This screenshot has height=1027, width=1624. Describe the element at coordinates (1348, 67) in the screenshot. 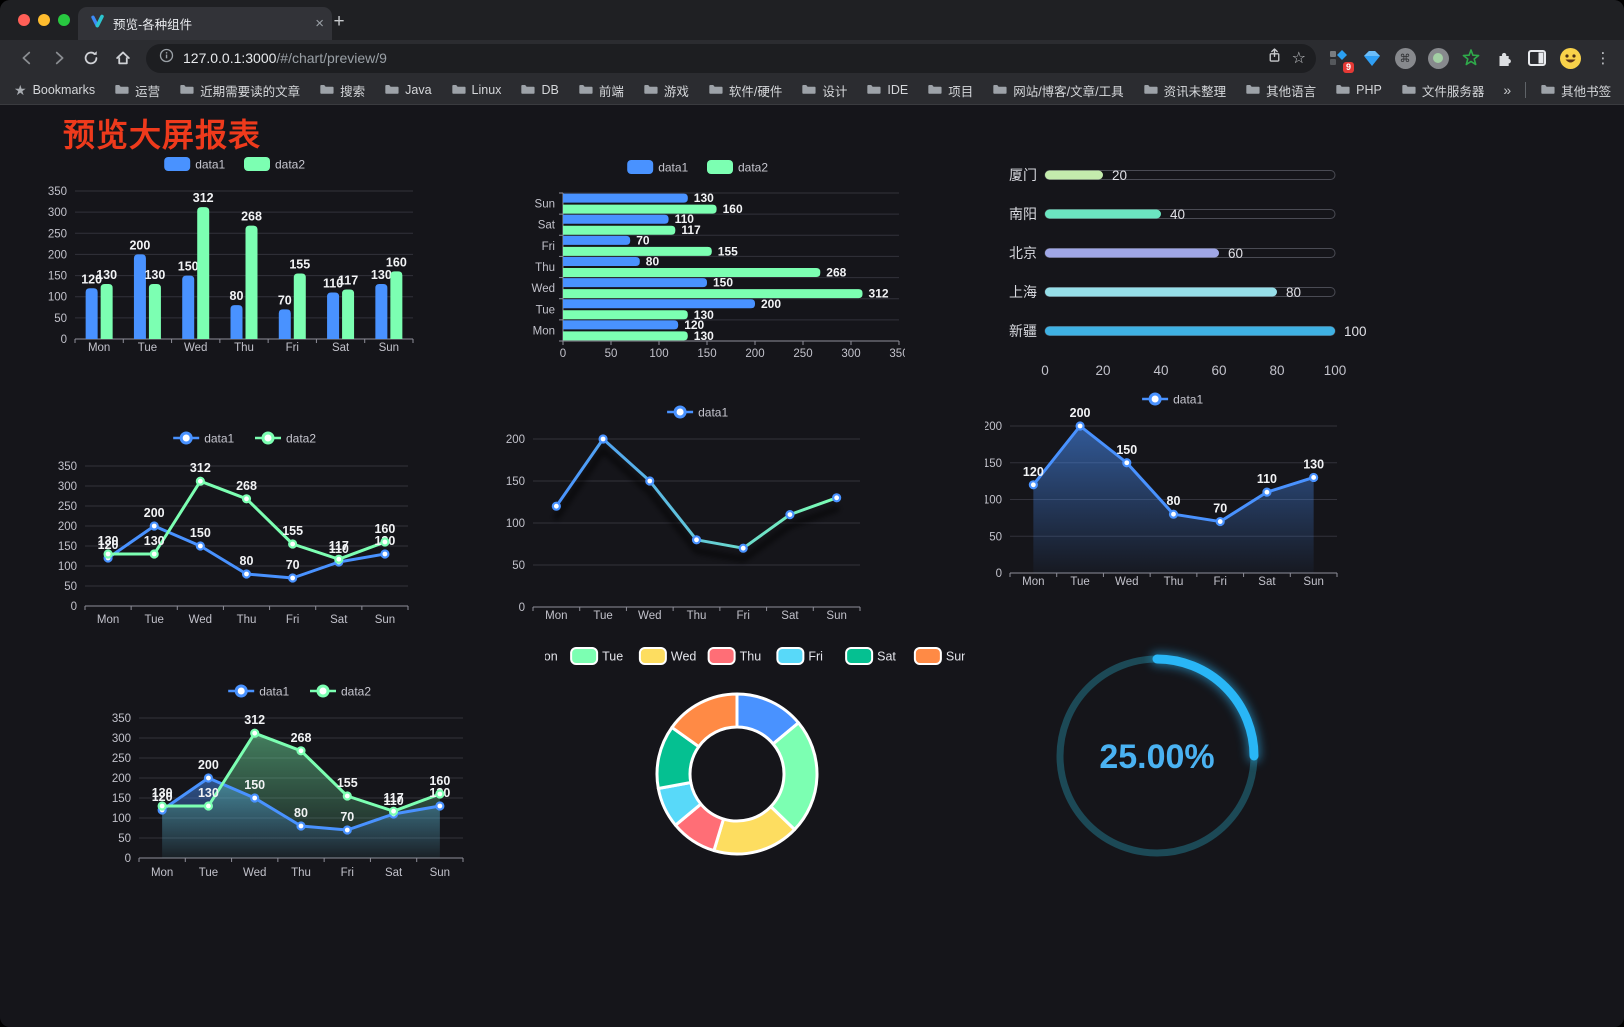

I see `extension-badge: 9` at that location.